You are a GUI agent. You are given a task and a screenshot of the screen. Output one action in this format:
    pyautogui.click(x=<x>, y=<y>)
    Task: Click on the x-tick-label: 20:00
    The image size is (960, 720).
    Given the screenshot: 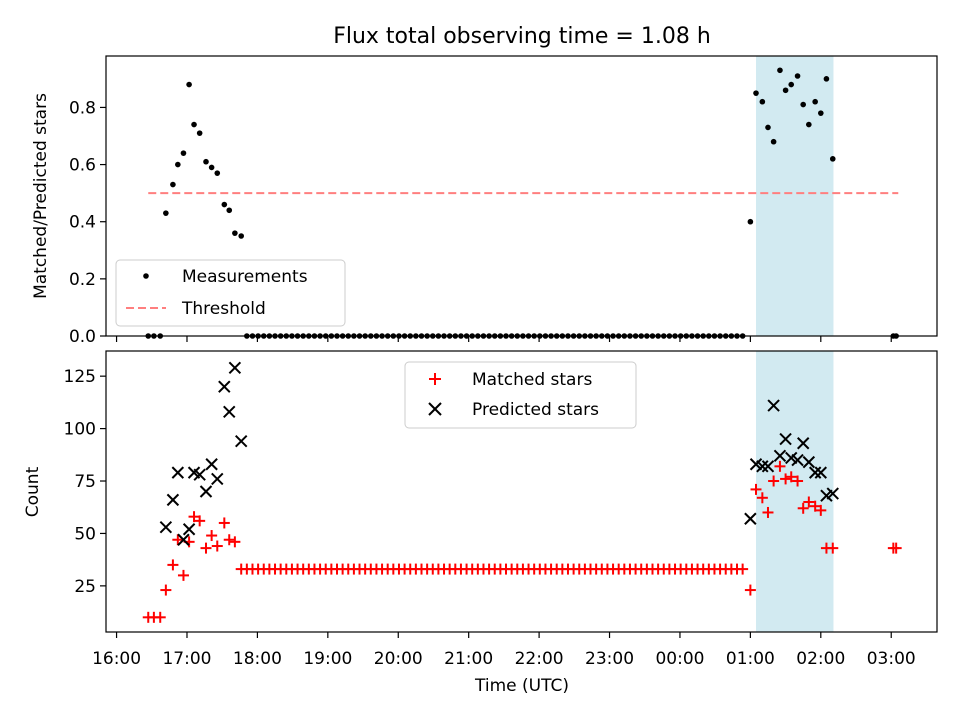 What is the action you would take?
    pyautogui.click(x=398, y=659)
    